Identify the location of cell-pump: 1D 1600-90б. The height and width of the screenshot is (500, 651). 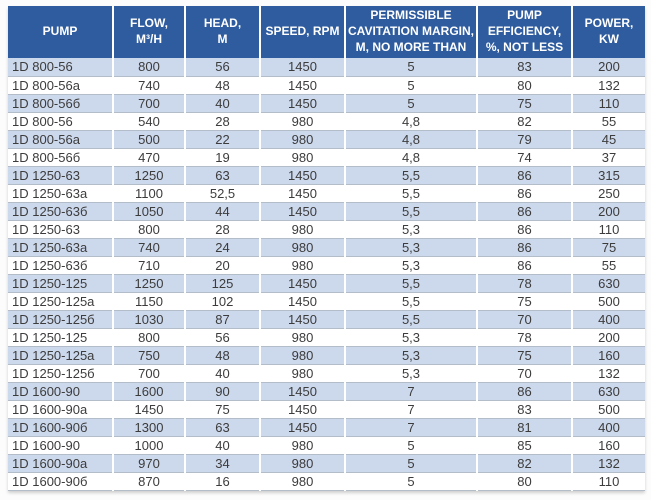
(61, 427).